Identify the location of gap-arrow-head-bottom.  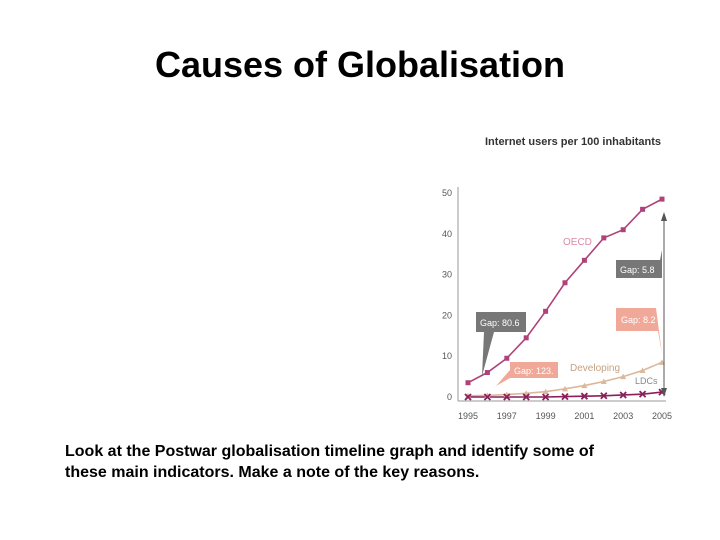
(664, 392).